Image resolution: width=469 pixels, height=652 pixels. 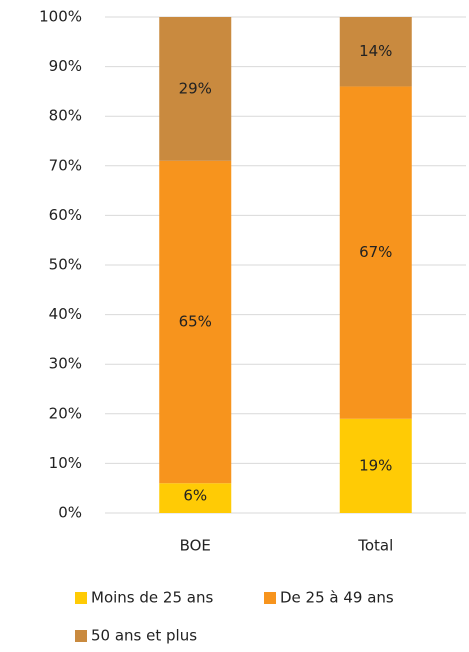 I want to click on legend-label: De 25 à 49 ans, so click(x=337, y=598).